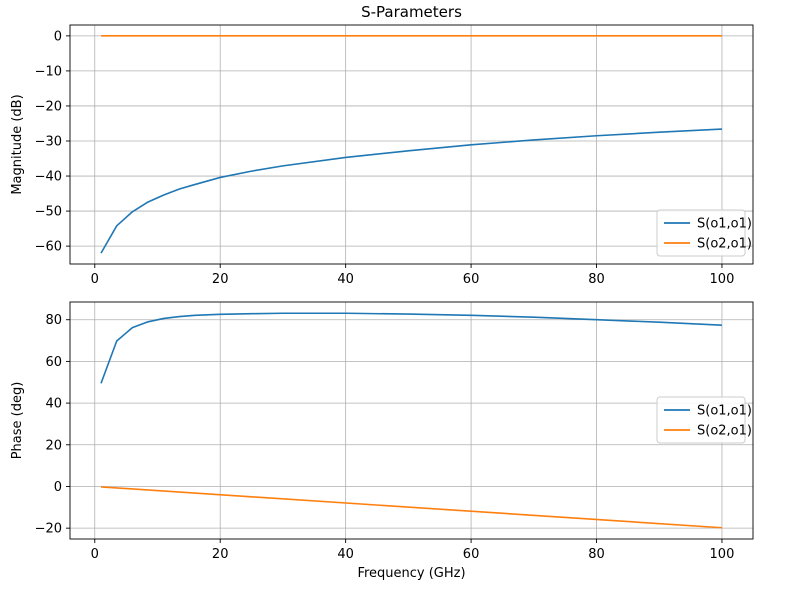 The image size is (790, 590). Describe the element at coordinates (53, 404) in the screenshot. I see `y-tick-label: 40` at that location.